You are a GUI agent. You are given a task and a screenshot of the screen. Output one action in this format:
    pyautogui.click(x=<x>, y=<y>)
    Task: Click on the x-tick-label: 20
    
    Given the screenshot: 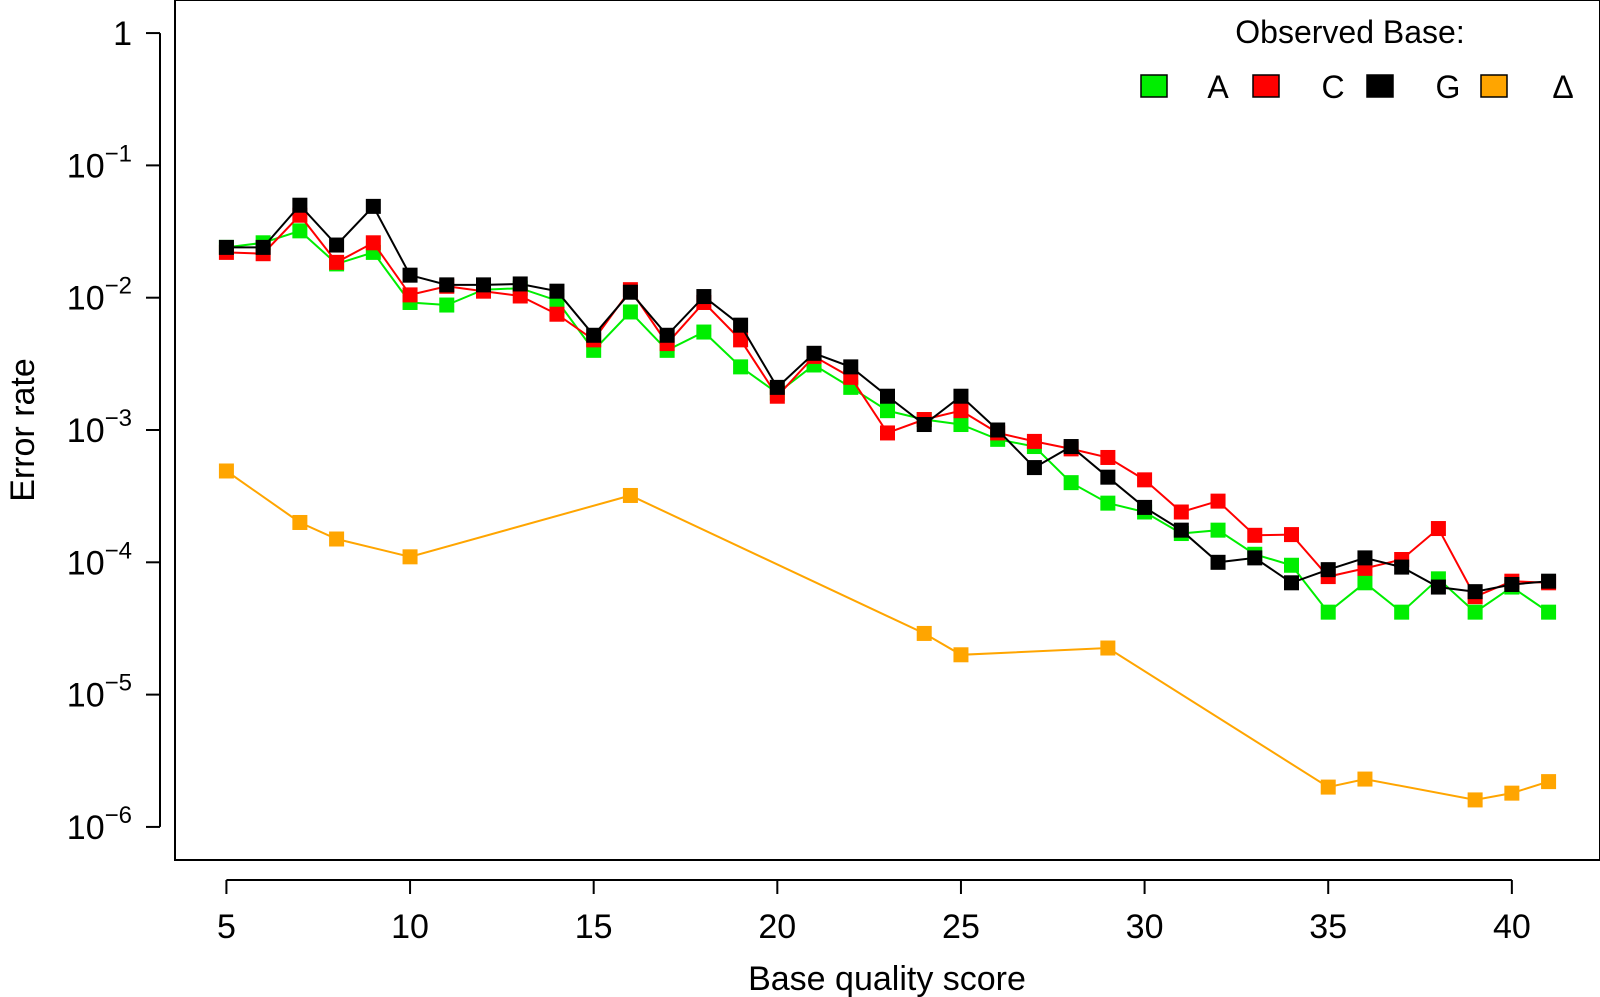 What is the action you would take?
    pyautogui.click(x=777, y=927)
    